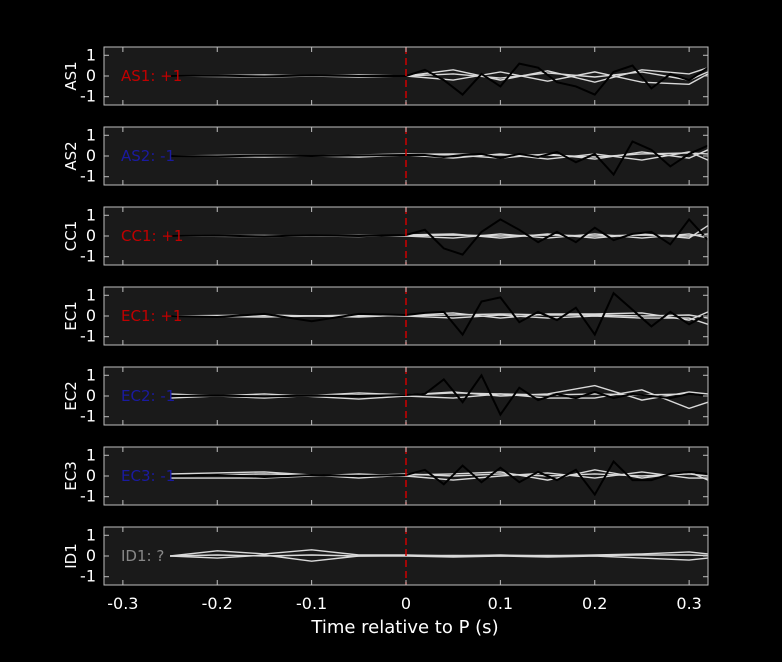  Describe the element at coordinates (148, 476) in the screenshot. I see `polarity-annotation: EC3: -1` at that location.